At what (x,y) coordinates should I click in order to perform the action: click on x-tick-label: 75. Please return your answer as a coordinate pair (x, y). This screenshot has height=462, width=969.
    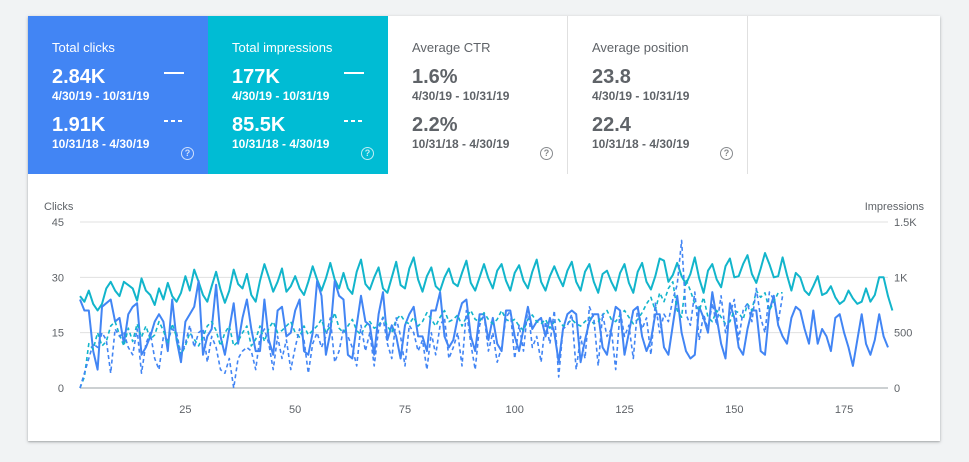
    Looking at the image, I should click on (405, 410).